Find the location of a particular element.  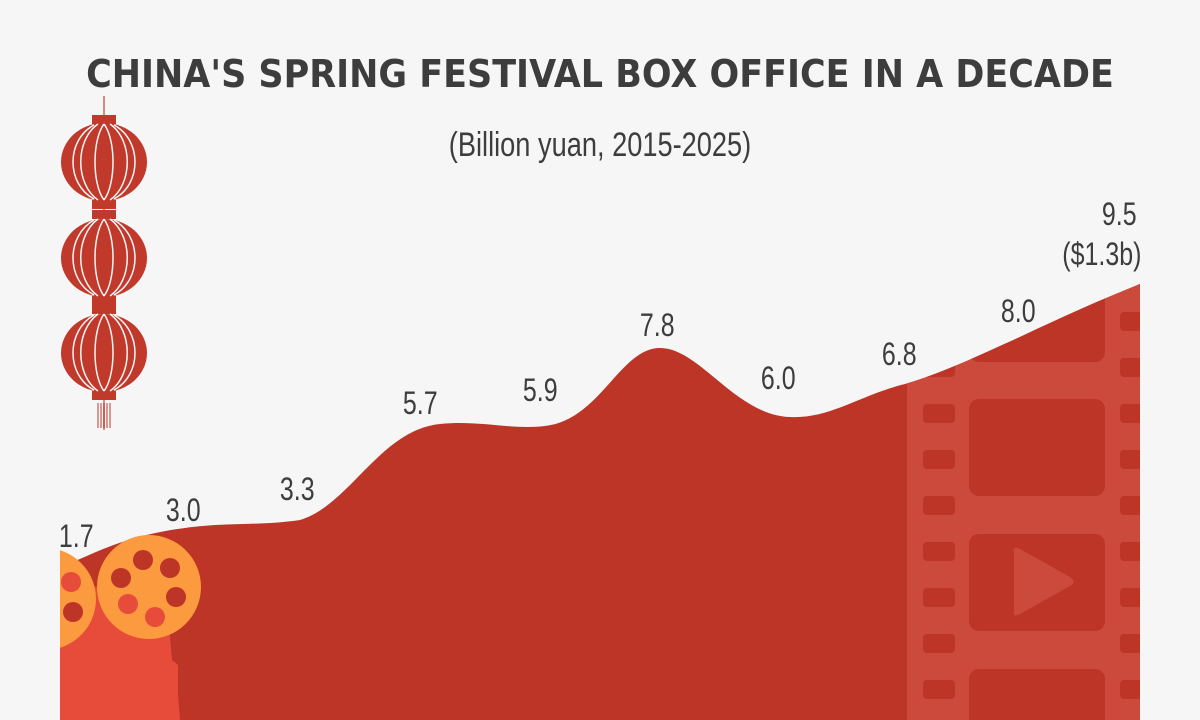

value-label-2023: 8.0 is located at coordinates (1018, 311).